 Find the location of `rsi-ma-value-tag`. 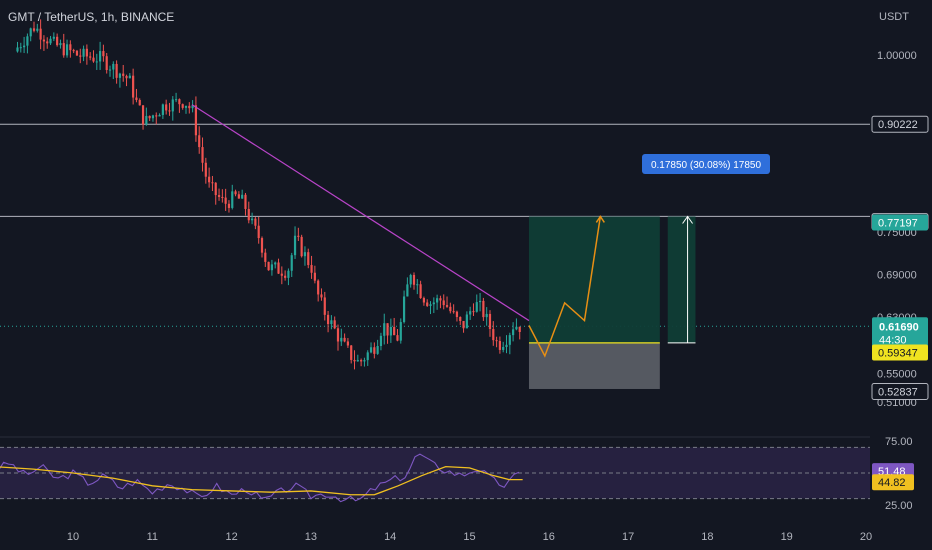

rsi-ma-value-tag is located at coordinates (893, 482).